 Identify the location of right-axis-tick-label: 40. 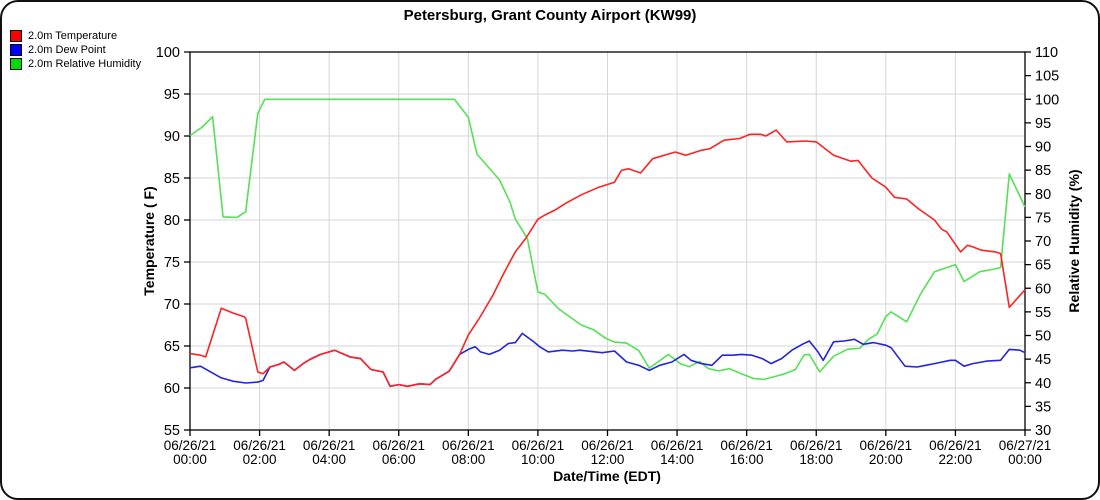
(1043, 384).